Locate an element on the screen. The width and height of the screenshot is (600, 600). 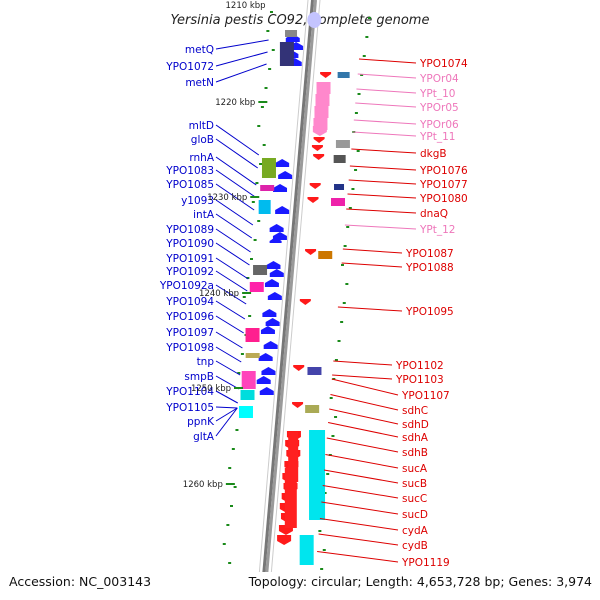
left-gene-label: ppnK is located at coordinates (201, 422).